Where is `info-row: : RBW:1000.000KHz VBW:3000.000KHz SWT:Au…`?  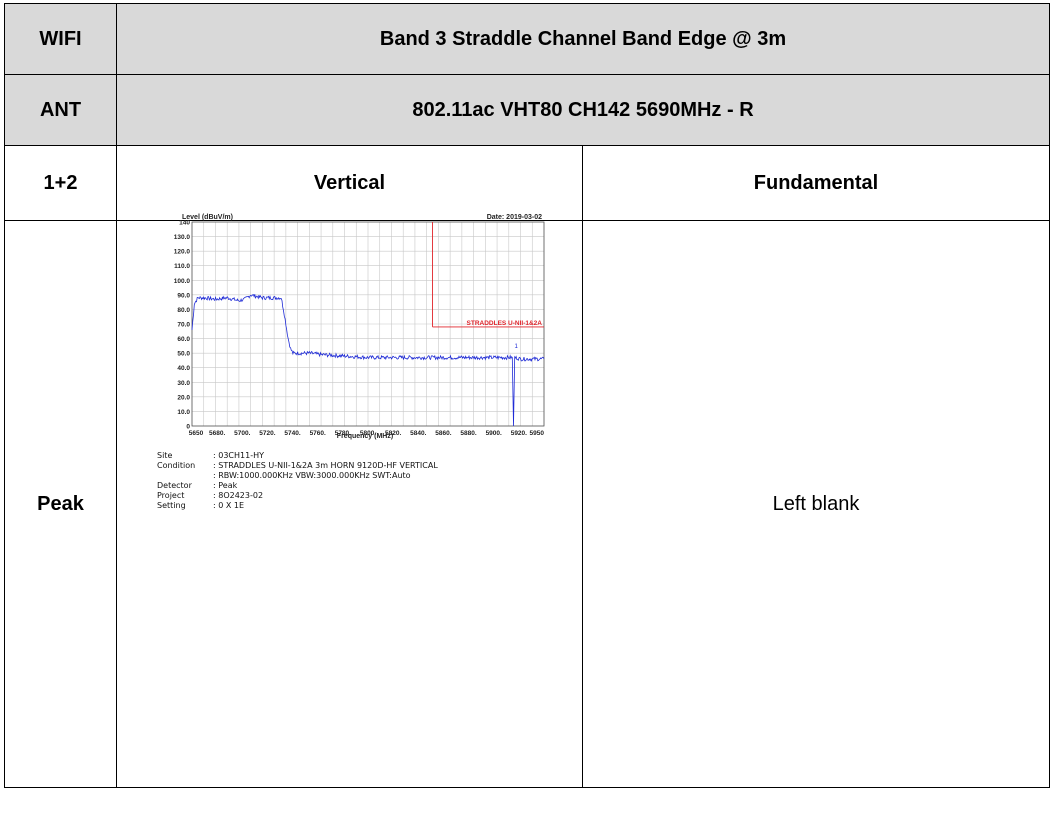
info-row: : RBW:1000.000KHz VBW:3000.000KHz SWT:Au… is located at coordinates (297, 476).